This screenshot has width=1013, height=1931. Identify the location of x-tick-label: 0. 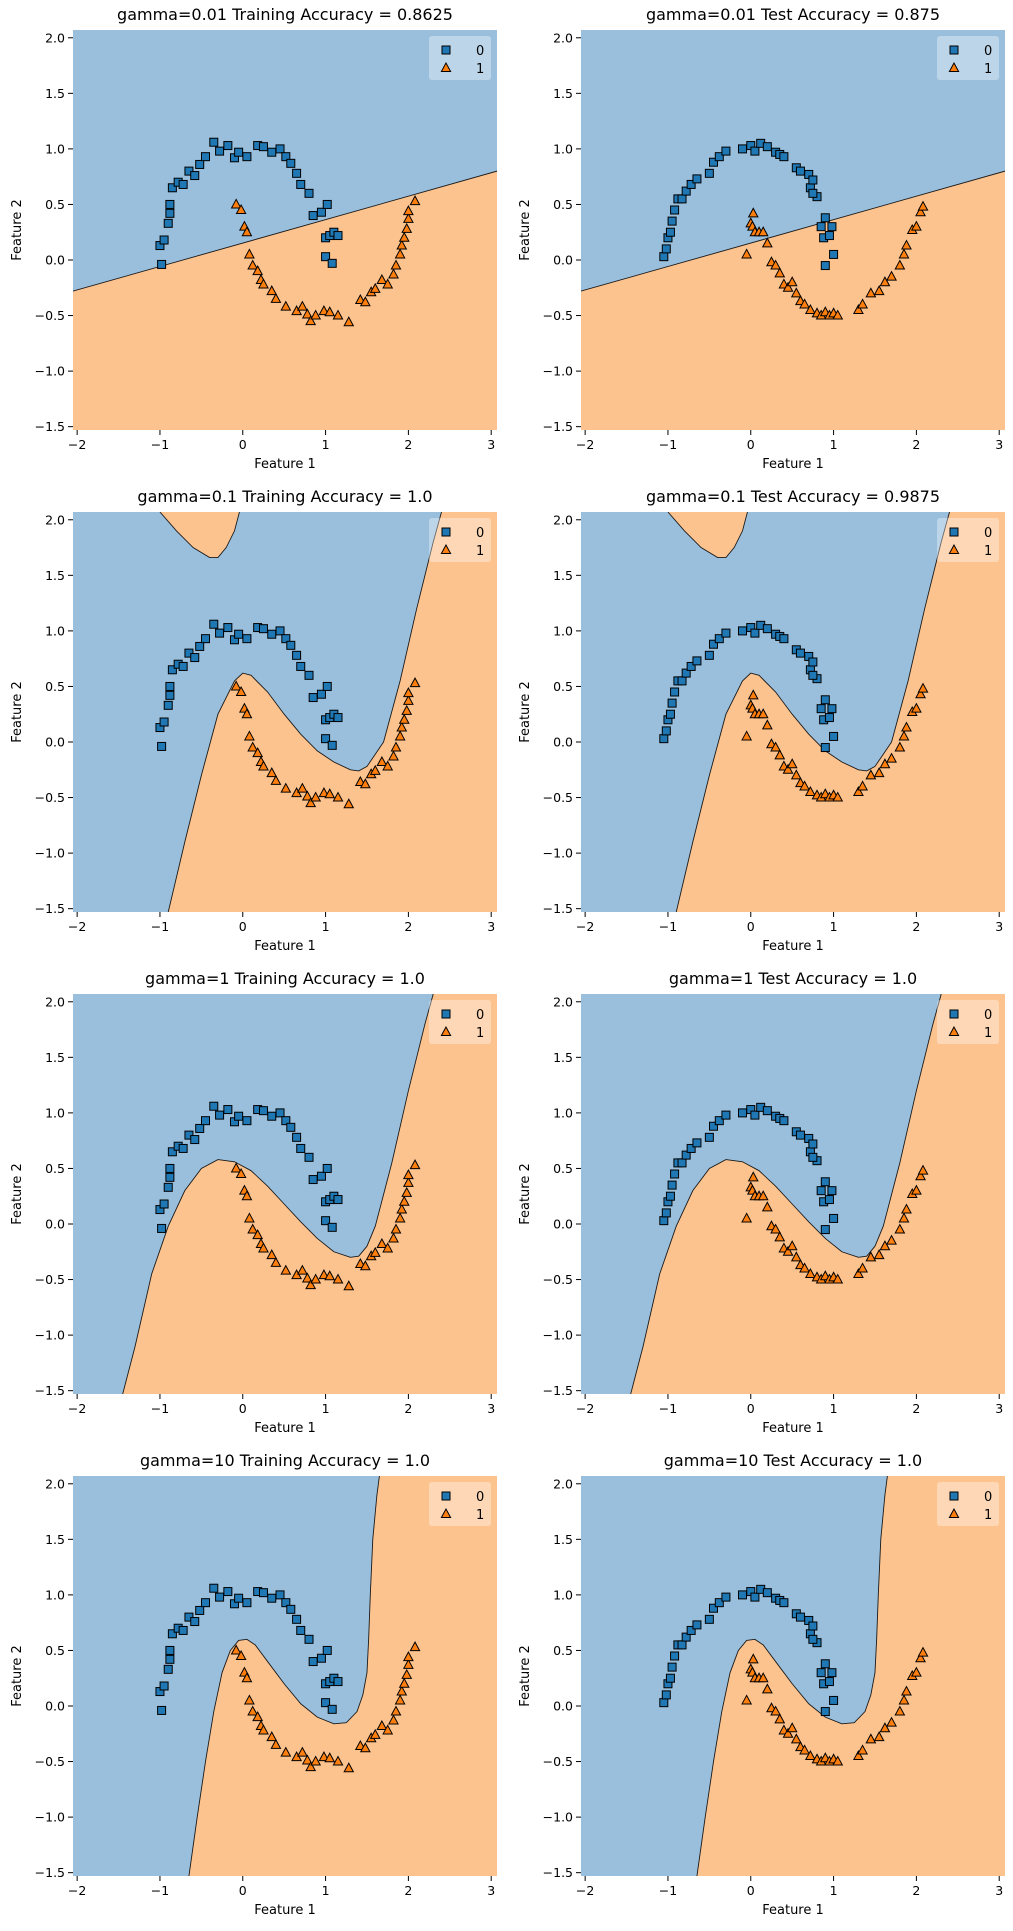
(751, 444).